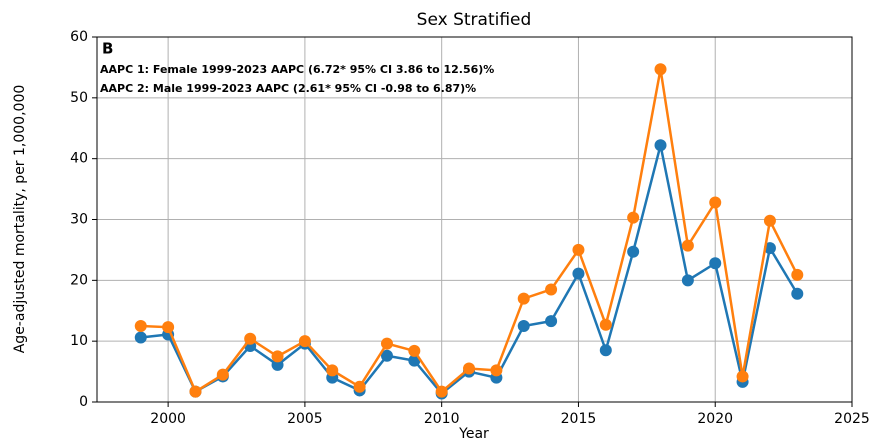  I want to click on y-tick-label: 40, so click(79, 159).